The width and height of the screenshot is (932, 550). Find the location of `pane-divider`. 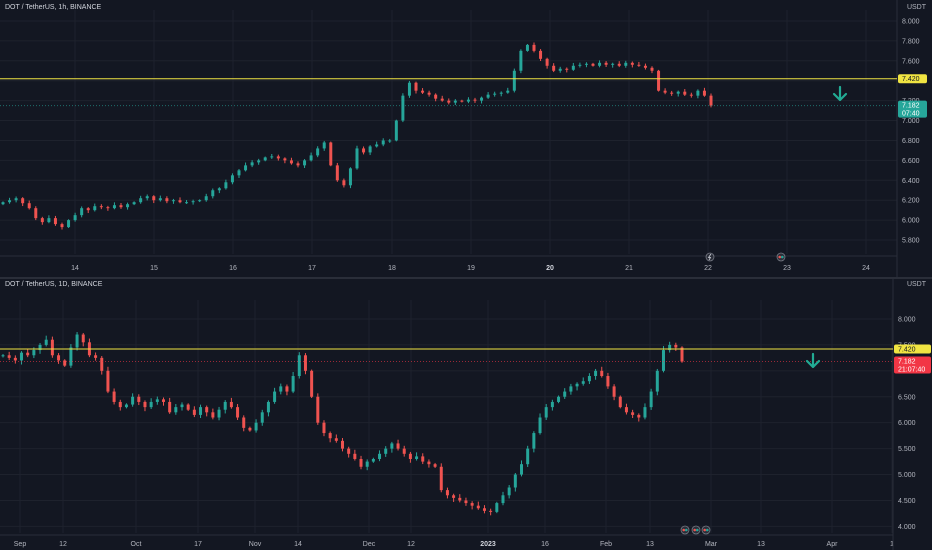

pane-divider is located at coordinates (466, 278).